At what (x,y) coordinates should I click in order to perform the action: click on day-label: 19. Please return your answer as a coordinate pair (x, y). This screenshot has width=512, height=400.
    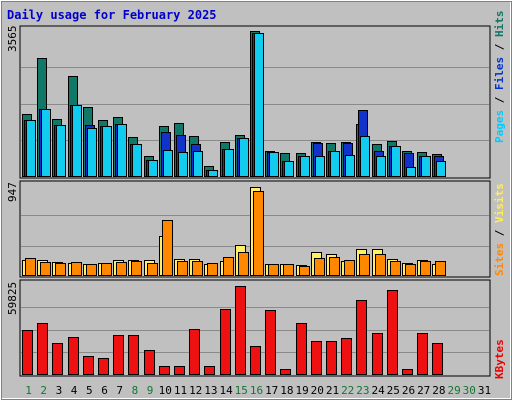
    Looking at the image, I should click on (301, 390).